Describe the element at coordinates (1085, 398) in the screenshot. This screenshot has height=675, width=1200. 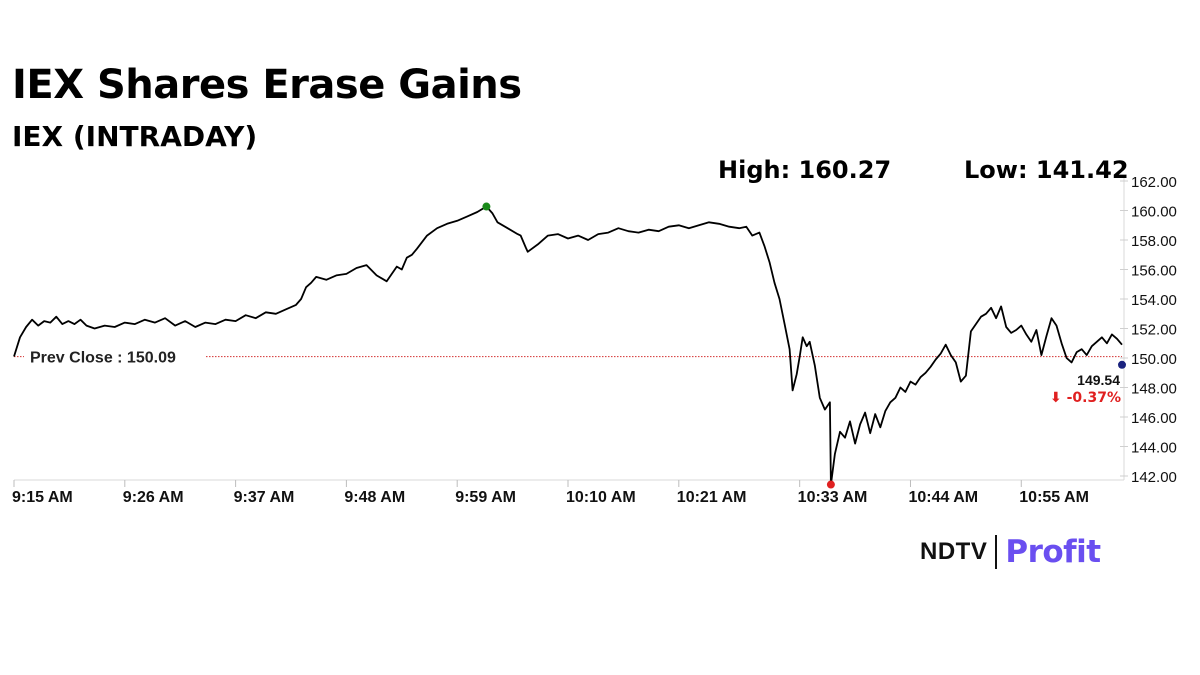
I see `change-percent-label: ⬇ -0.37%` at that location.